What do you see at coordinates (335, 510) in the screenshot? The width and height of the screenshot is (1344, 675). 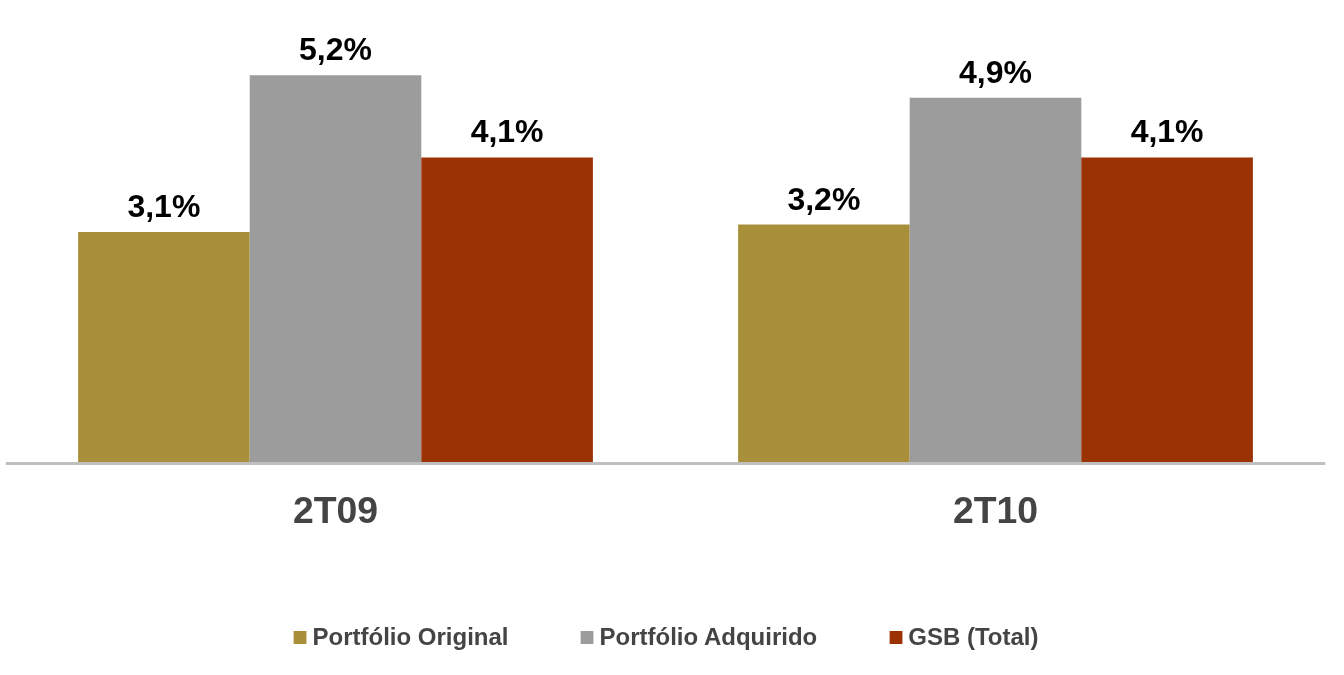 I see `x-tick-label: 2T09` at bounding box center [335, 510].